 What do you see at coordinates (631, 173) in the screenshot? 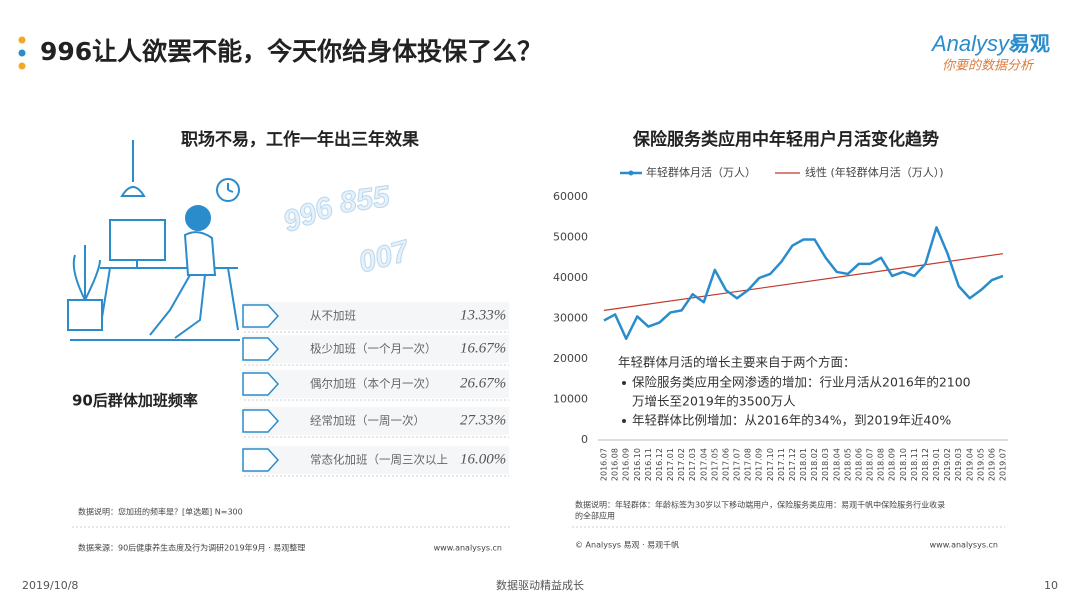
I see `legend-marker` at bounding box center [631, 173].